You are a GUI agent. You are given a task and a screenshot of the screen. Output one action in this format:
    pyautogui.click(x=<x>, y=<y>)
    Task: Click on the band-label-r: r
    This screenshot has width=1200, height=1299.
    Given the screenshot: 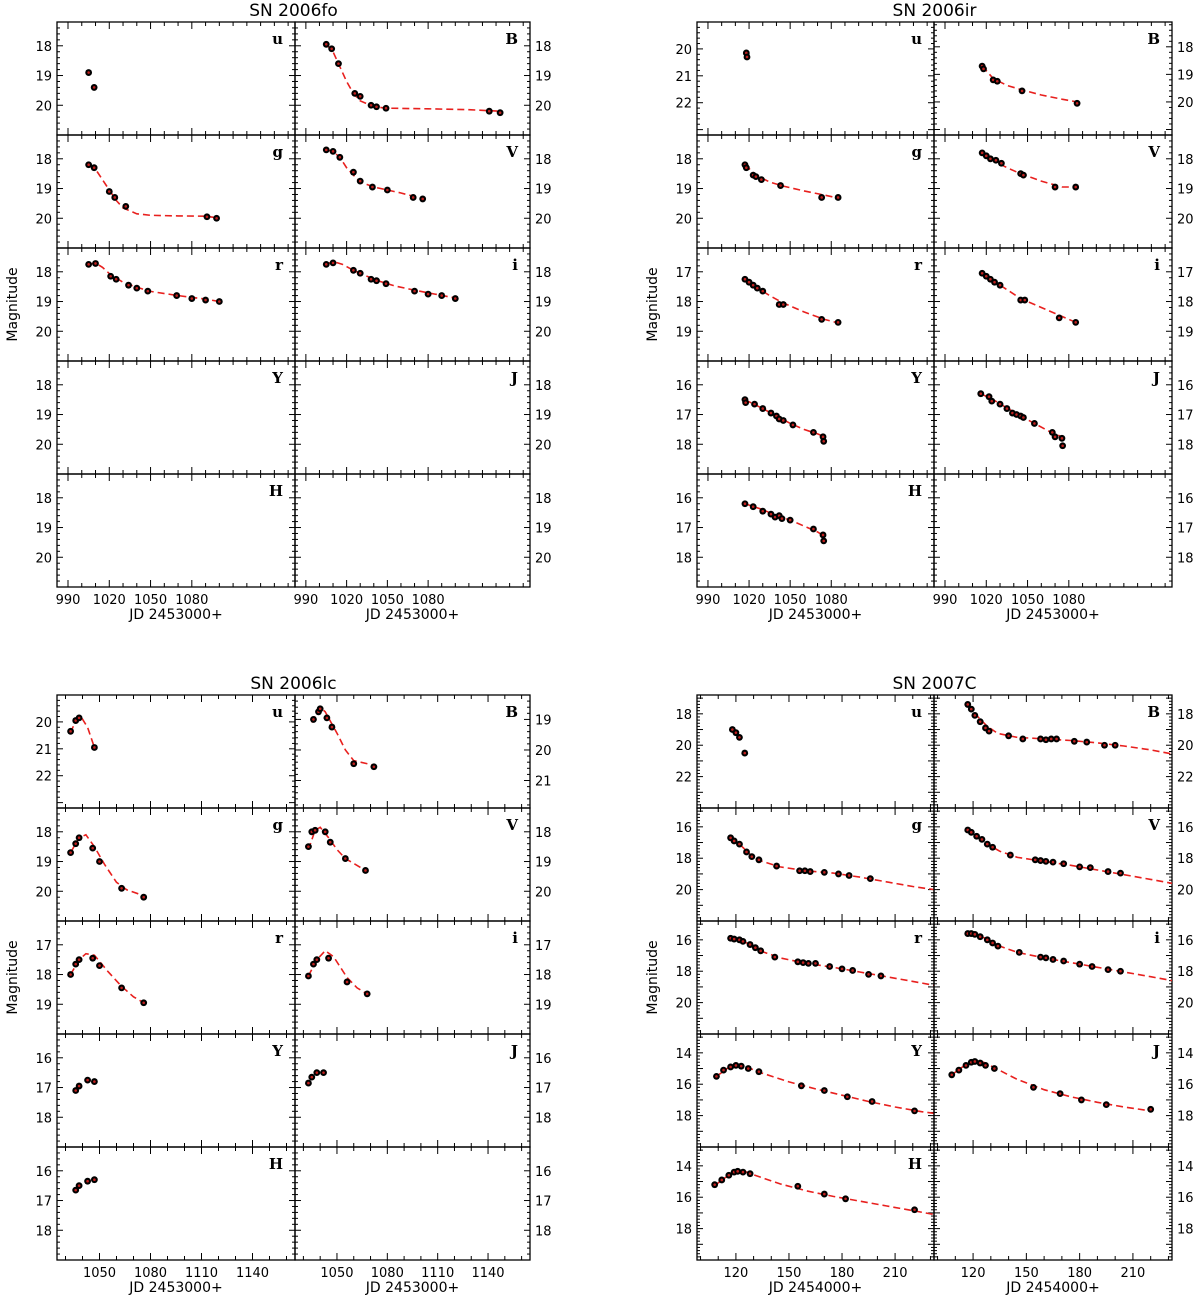 What is the action you would take?
    pyautogui.click(x=918, y=938)
    